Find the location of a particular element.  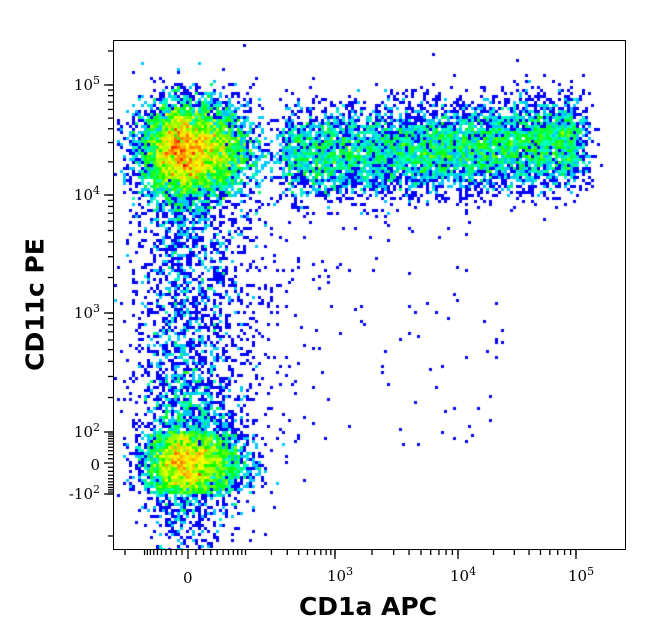

y-tick-label: 0 is located at coordinates (95, 465).